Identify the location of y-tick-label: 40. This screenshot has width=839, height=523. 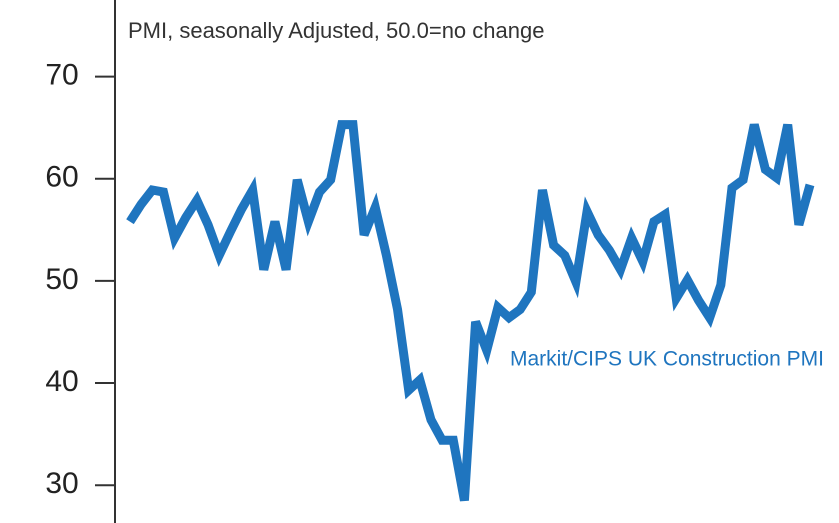
(61, 381).